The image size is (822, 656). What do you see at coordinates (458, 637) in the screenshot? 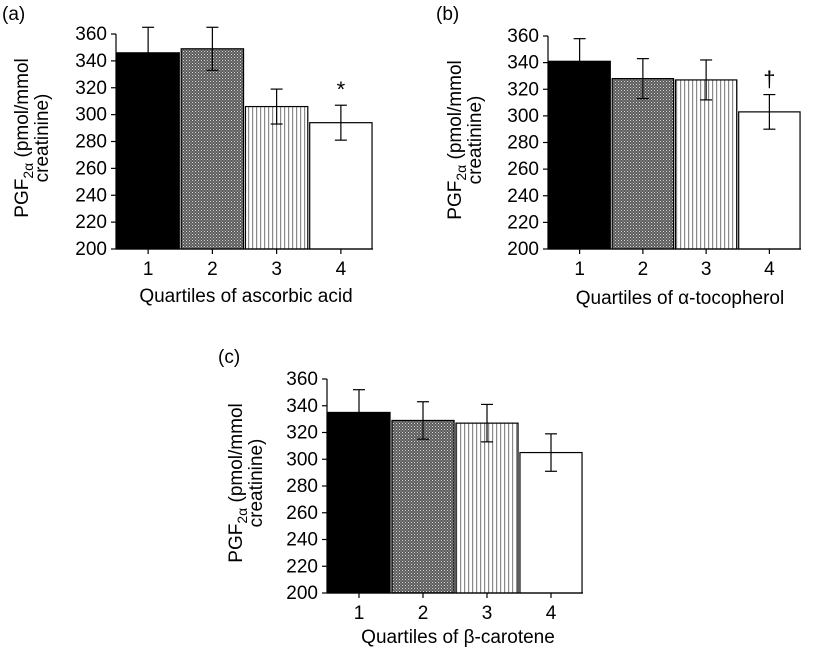
I see `x-axis-title: Quartiles of β-carotene` at bounding box center [458, 637].